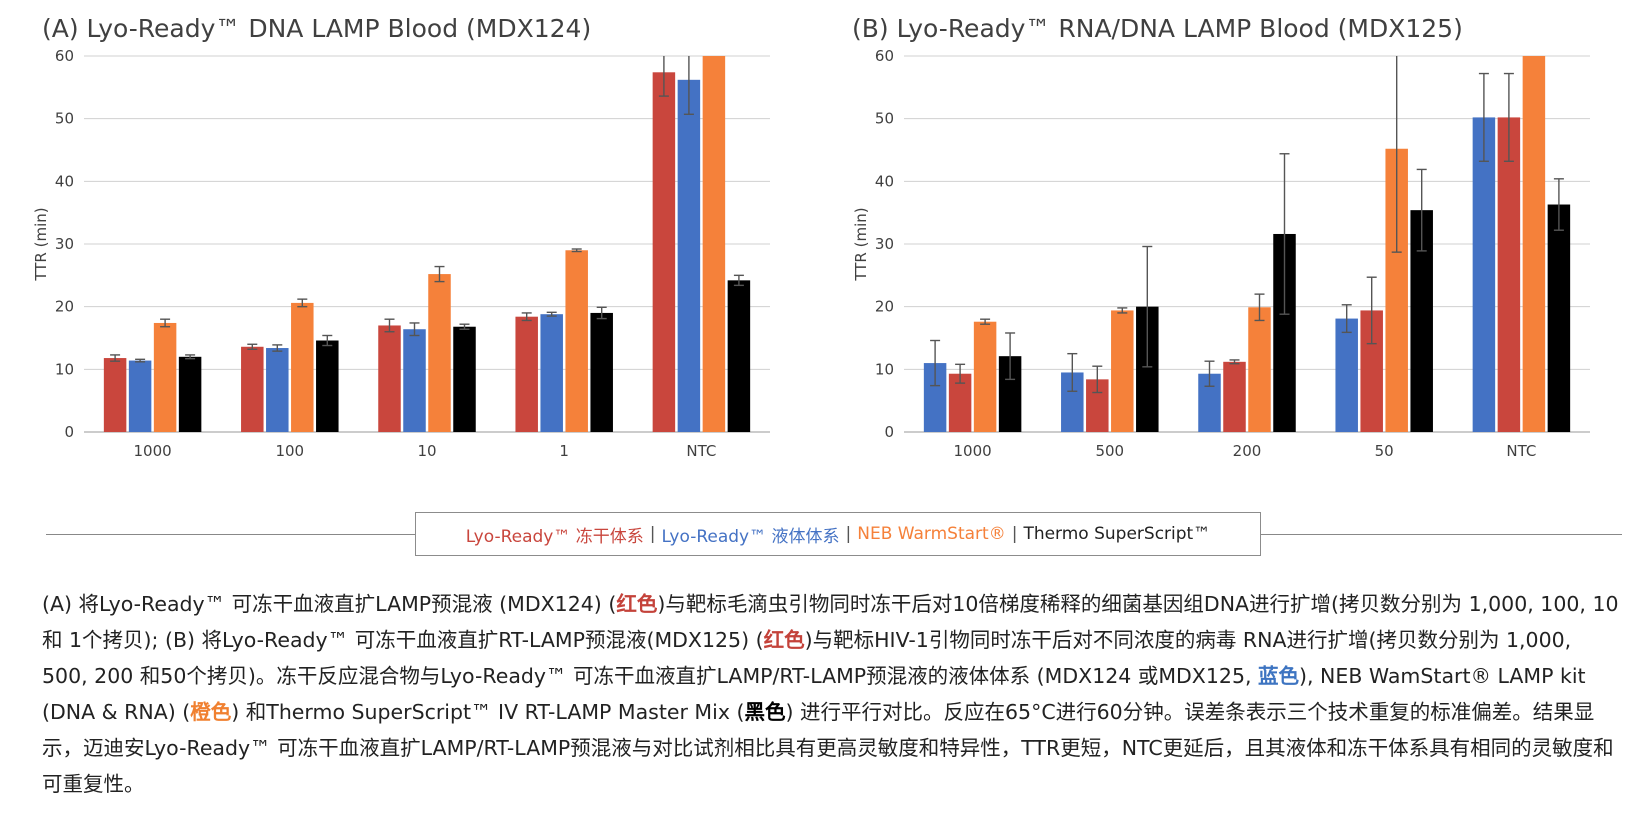  What do you see at coordinates (814, 694) in the screenshot?
I see `caption-text: ), NEB WamStart® LAMP kit (DNA & RNA) (` at bounding box center [814, 694].